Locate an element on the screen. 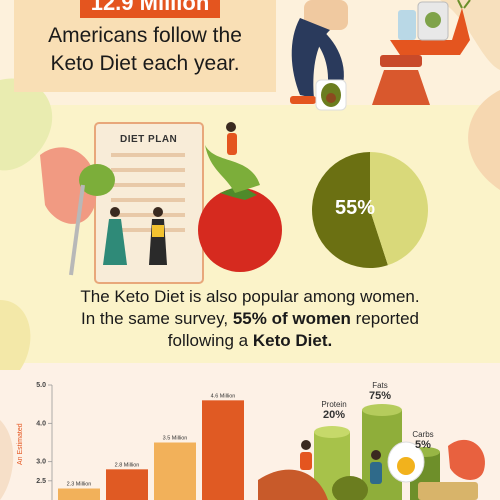 This screenshot has height=500, width=500. check-icon is located at coordinates (433, 20).